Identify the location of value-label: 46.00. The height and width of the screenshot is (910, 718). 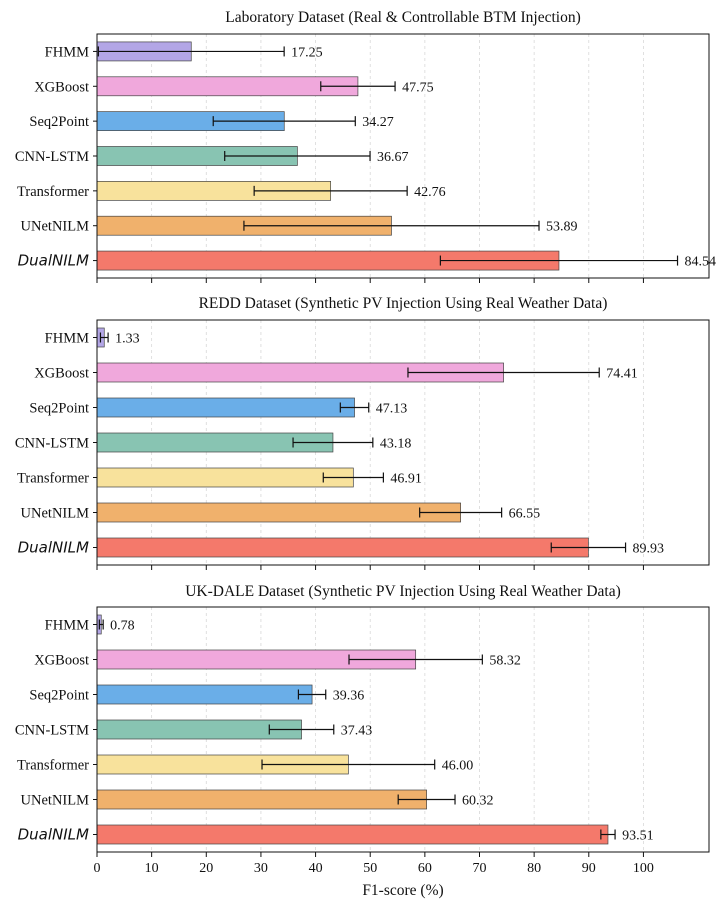
(458, 766).